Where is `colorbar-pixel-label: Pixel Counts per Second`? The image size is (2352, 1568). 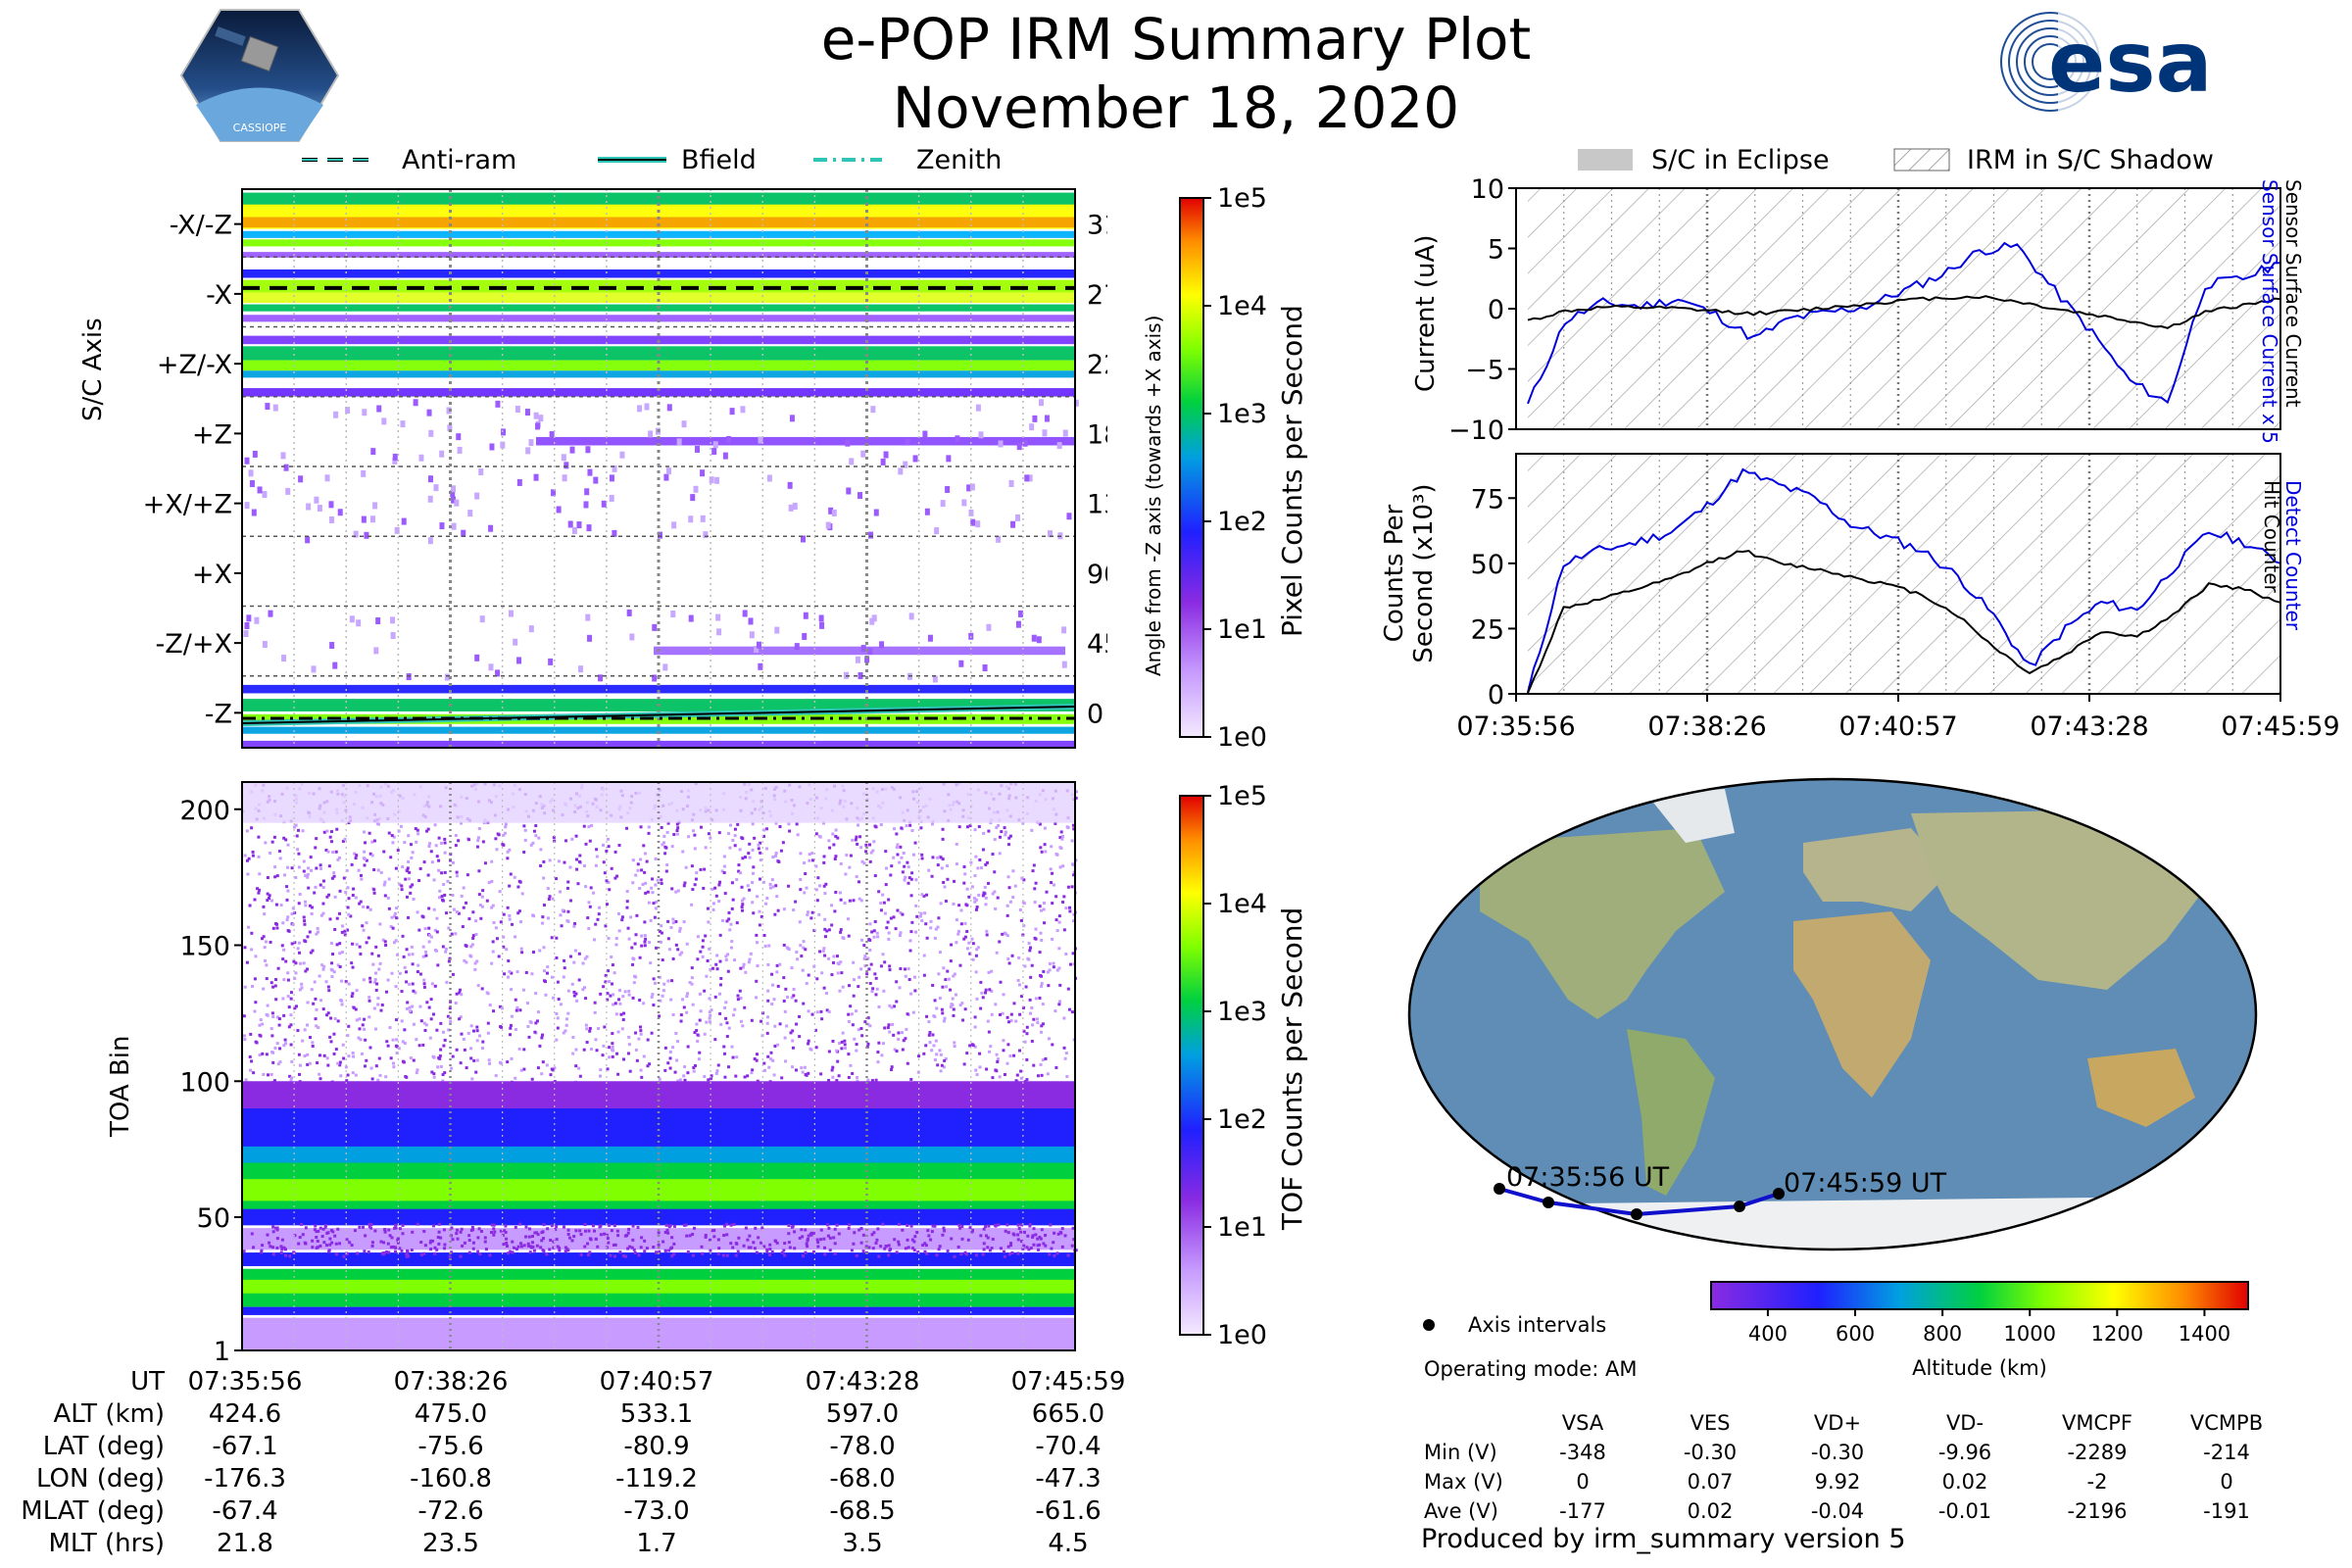 colorbar-pixel-label: Pixel Counts per Second is located at coordinates (1292, 471).